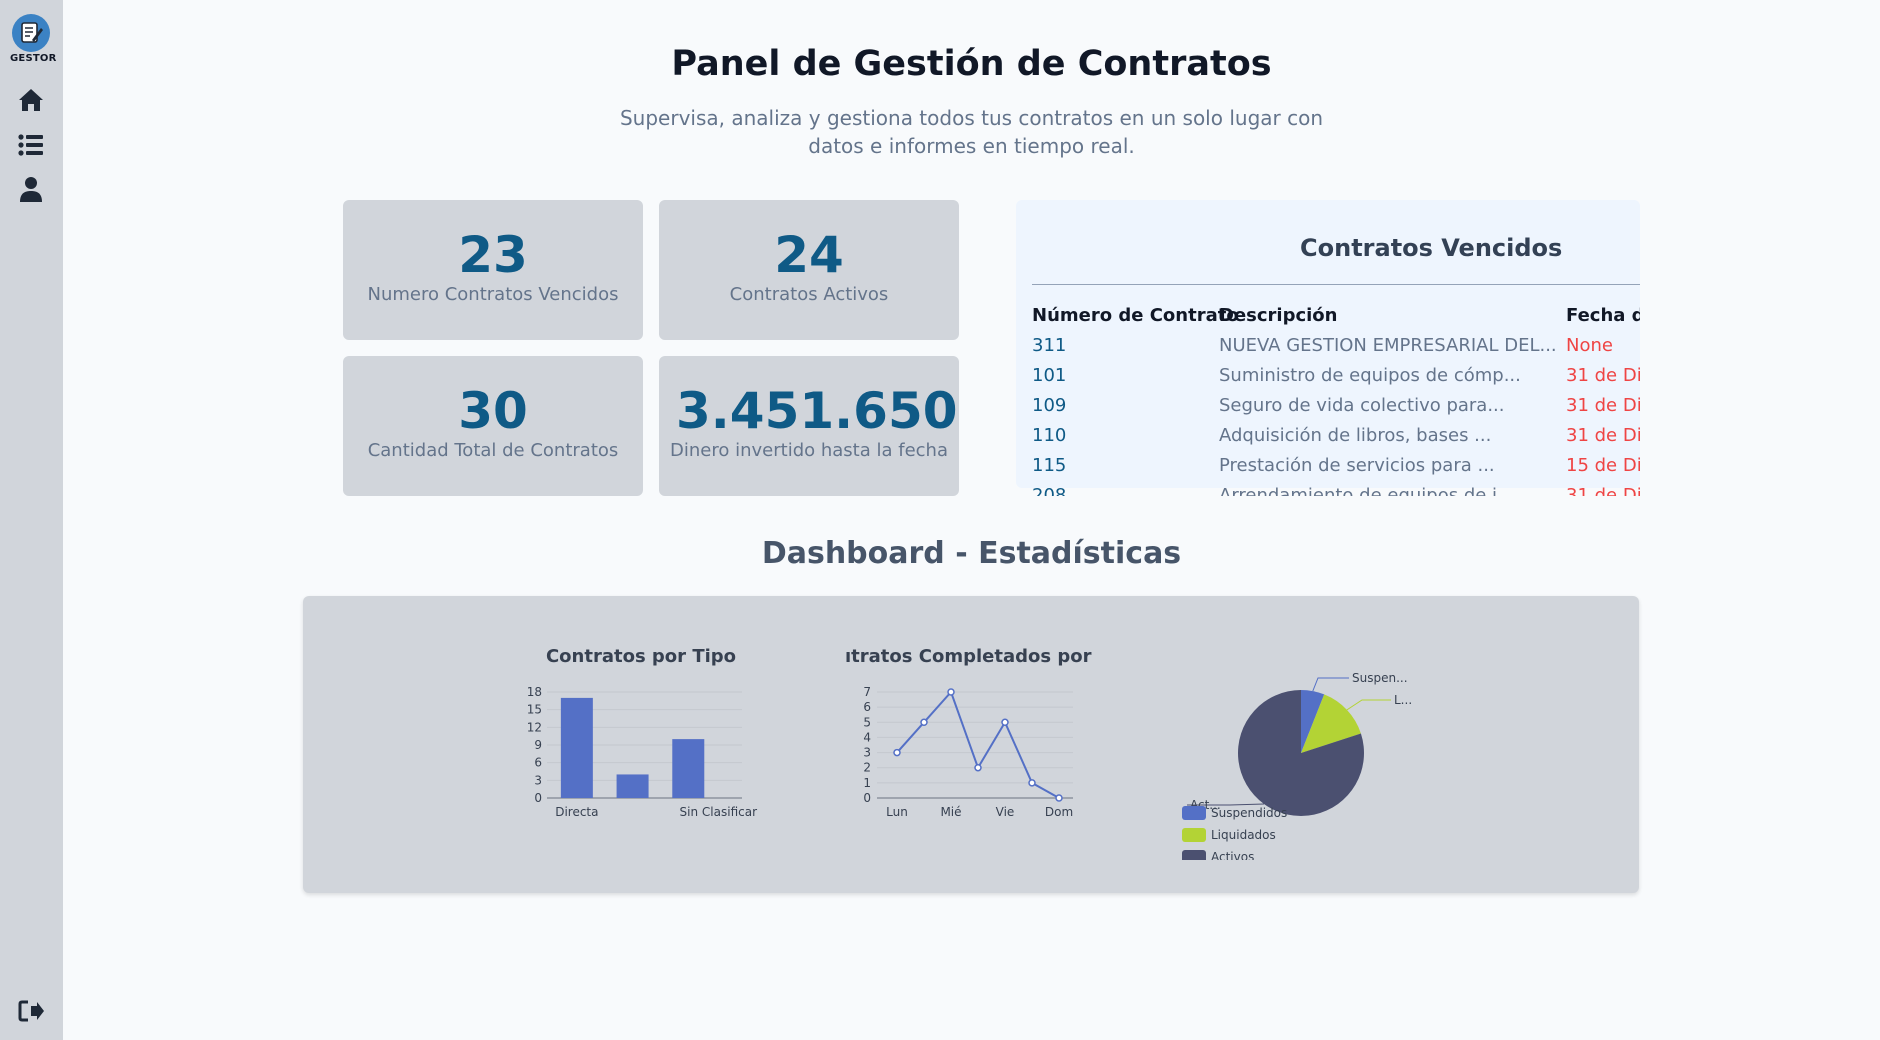  Describe the element at coordinates (1603, 315) in the screenshot. I see `header-date: Fecha de` at that location.